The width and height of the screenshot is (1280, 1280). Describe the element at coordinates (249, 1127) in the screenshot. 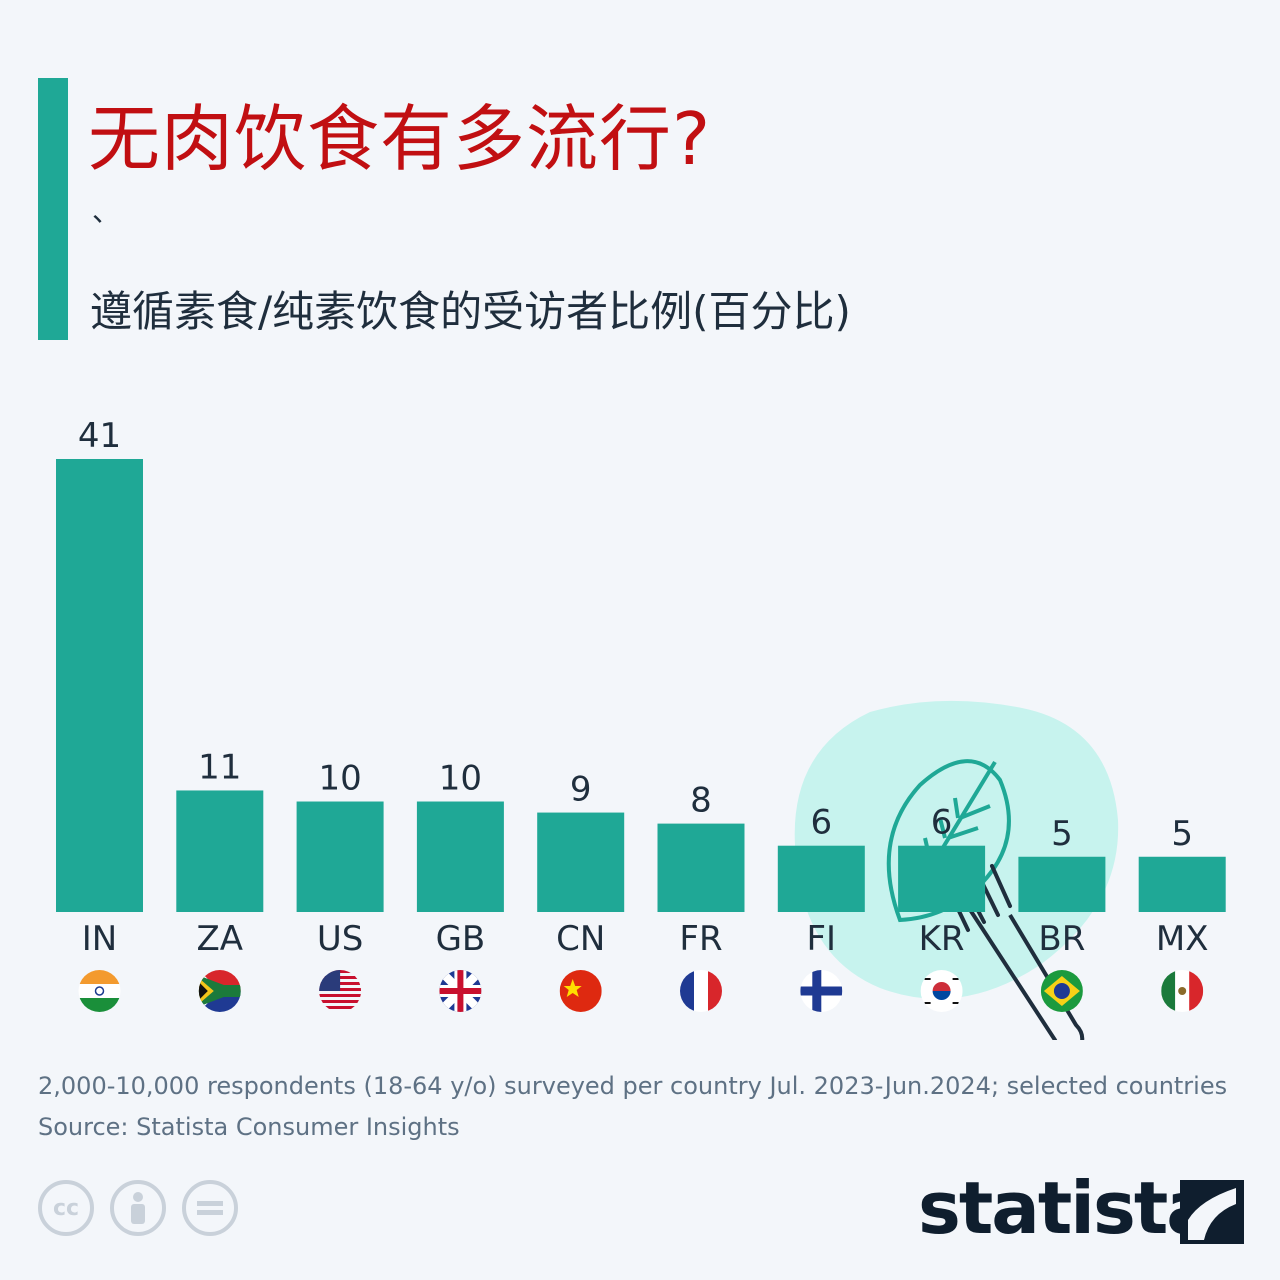

I see `source-note: Source: Statista Consumer Insights` at that location.